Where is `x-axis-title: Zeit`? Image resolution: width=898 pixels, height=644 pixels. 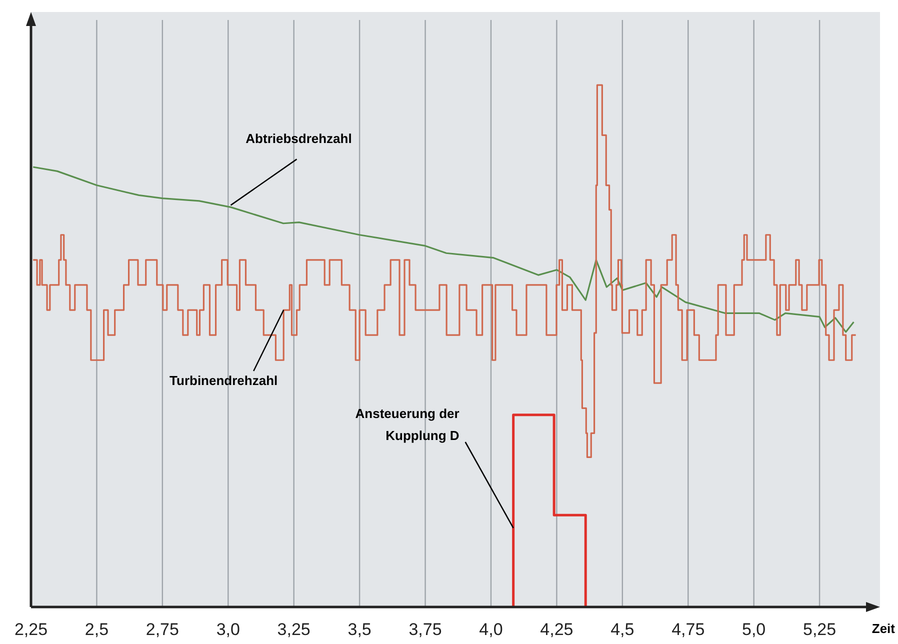
x-axis-title: Zeit is located at coordinates (884, 628).